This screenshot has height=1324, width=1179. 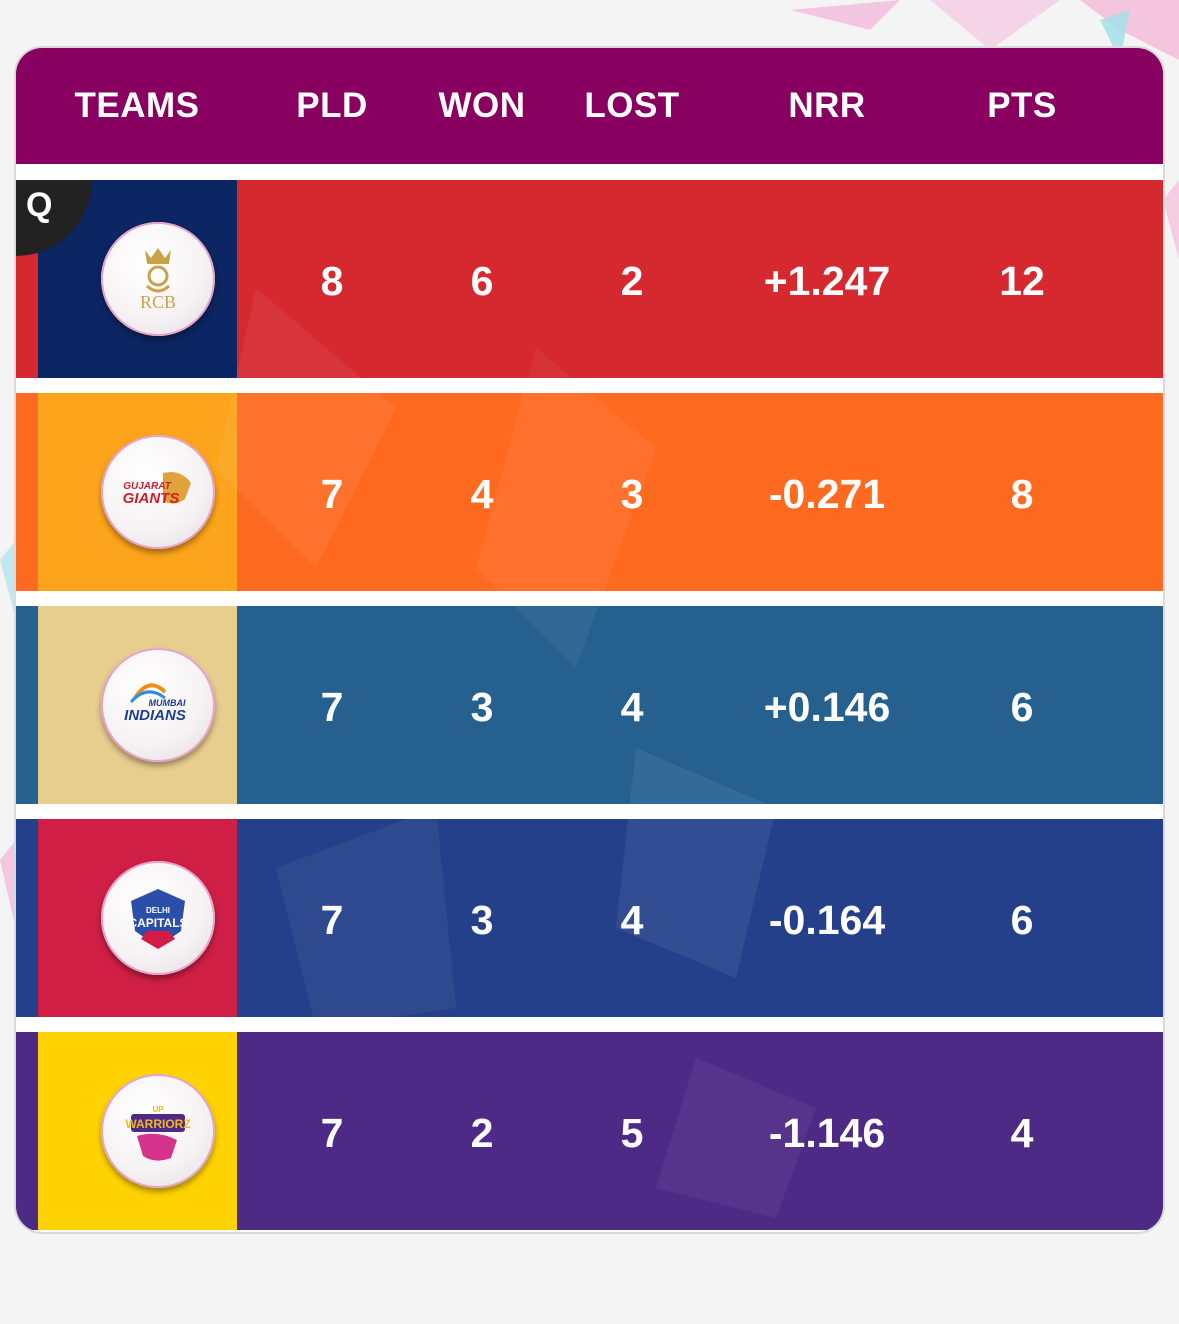 I want to click on points-value: 8, so click(x=1022, y=494).